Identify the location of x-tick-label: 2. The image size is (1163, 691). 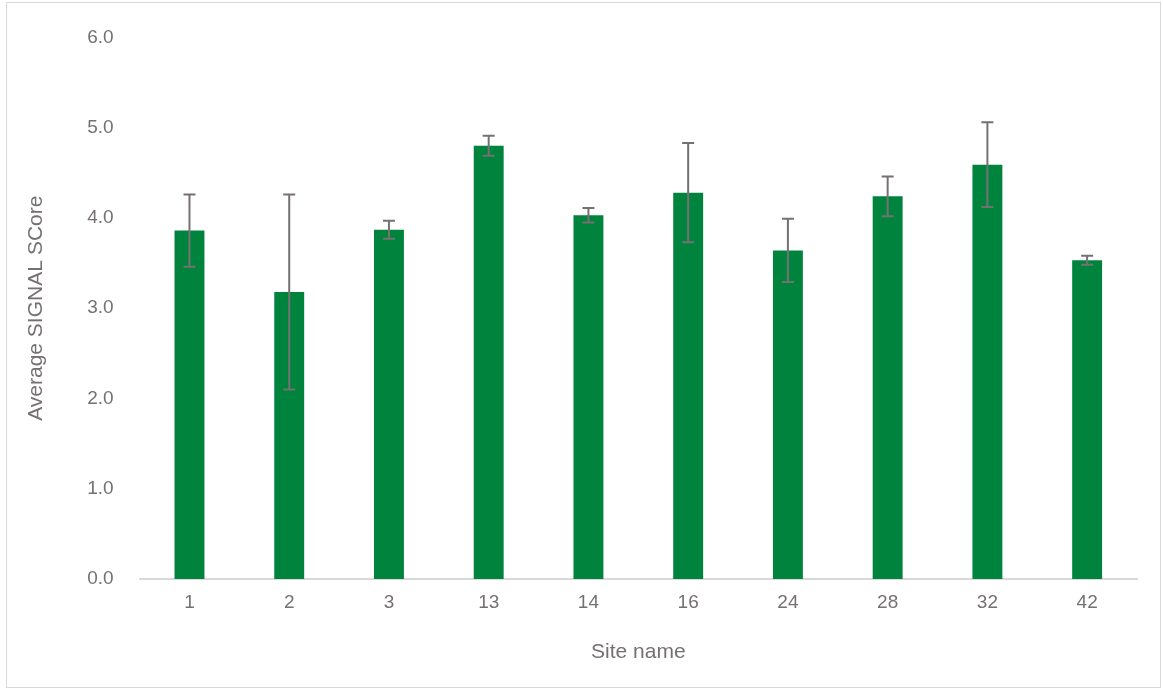
(289, 601).